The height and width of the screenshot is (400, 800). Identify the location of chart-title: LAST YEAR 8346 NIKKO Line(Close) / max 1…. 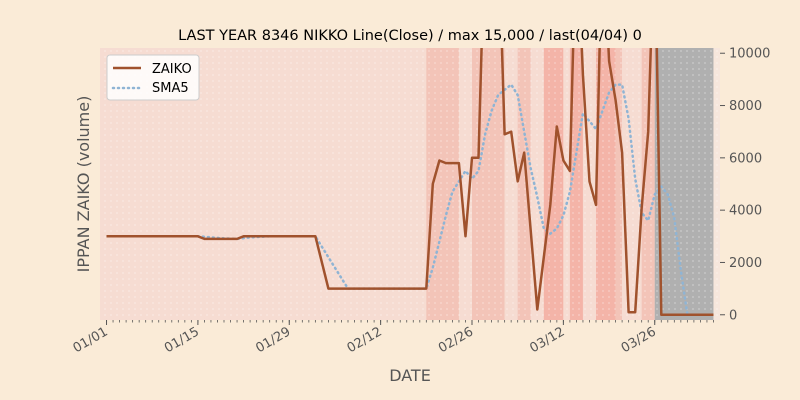
(410, 36).